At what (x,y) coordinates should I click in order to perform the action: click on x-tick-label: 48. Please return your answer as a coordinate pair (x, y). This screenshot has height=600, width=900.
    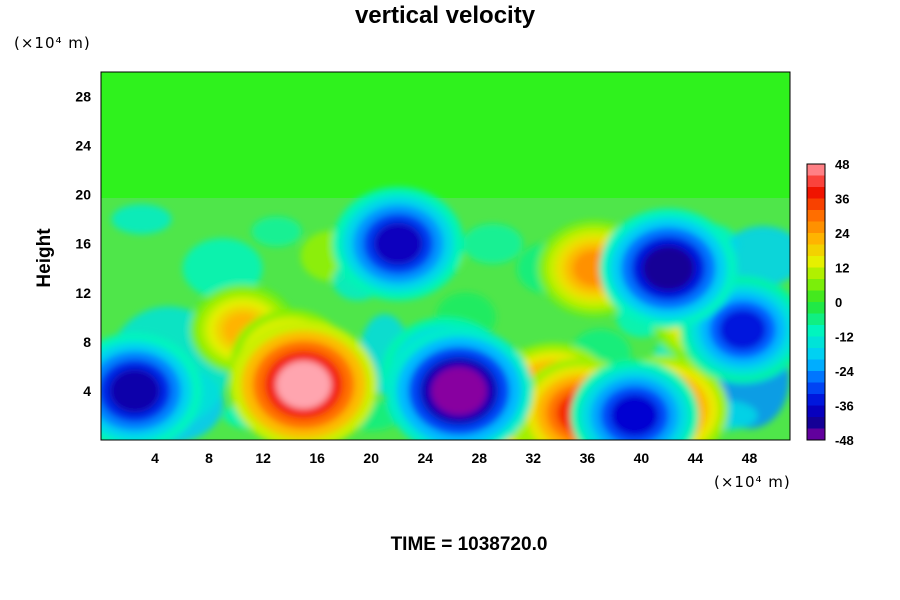
    Looking at the image, I should click on (750, 458).